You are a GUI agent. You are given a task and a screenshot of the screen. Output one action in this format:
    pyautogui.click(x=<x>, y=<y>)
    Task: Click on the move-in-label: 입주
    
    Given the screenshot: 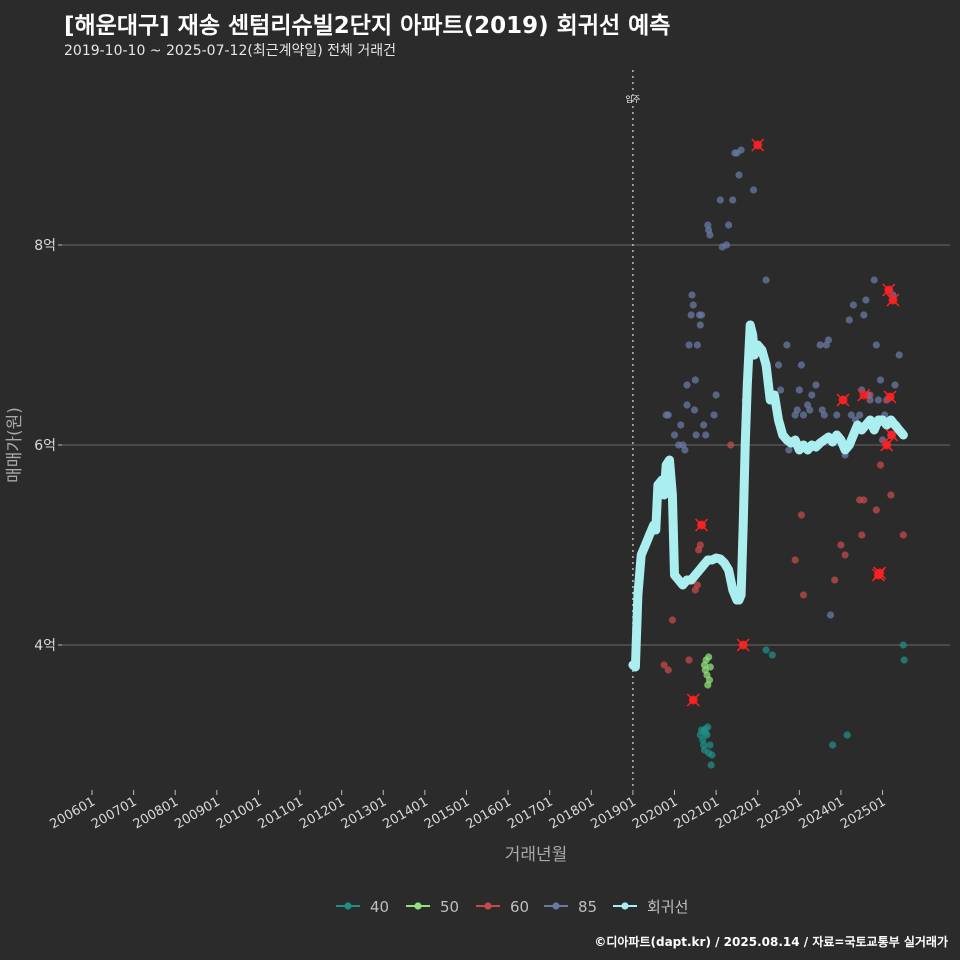 What is the action you would take?
    pyautogui.click(x=633, y=99)
    